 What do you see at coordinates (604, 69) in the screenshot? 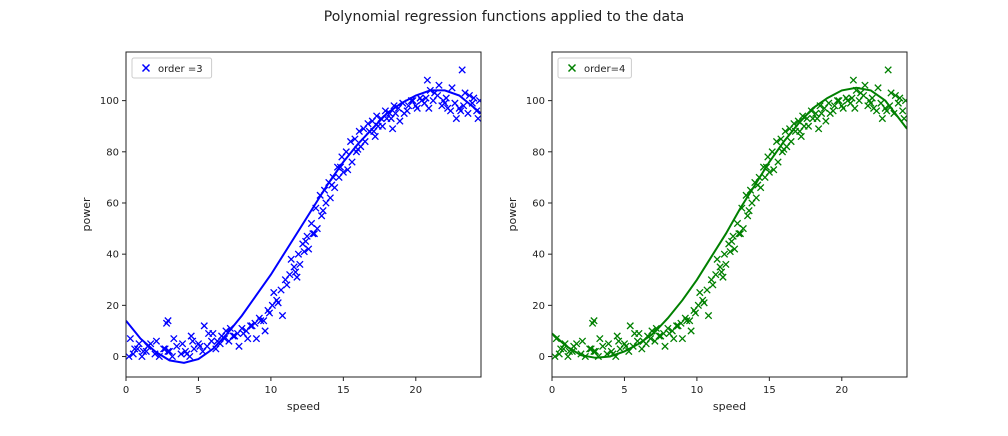
I see `legend-label: order=4` at bounding box center [604, 69].